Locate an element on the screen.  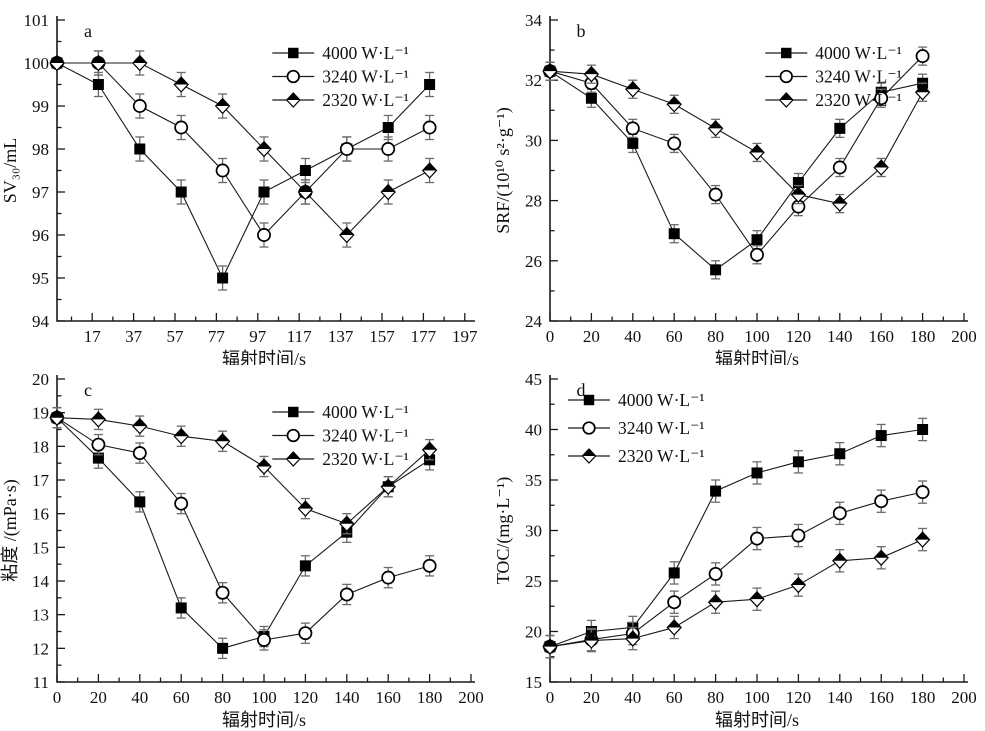
y-tick-label: 12 is located at coordinates (40, 648).